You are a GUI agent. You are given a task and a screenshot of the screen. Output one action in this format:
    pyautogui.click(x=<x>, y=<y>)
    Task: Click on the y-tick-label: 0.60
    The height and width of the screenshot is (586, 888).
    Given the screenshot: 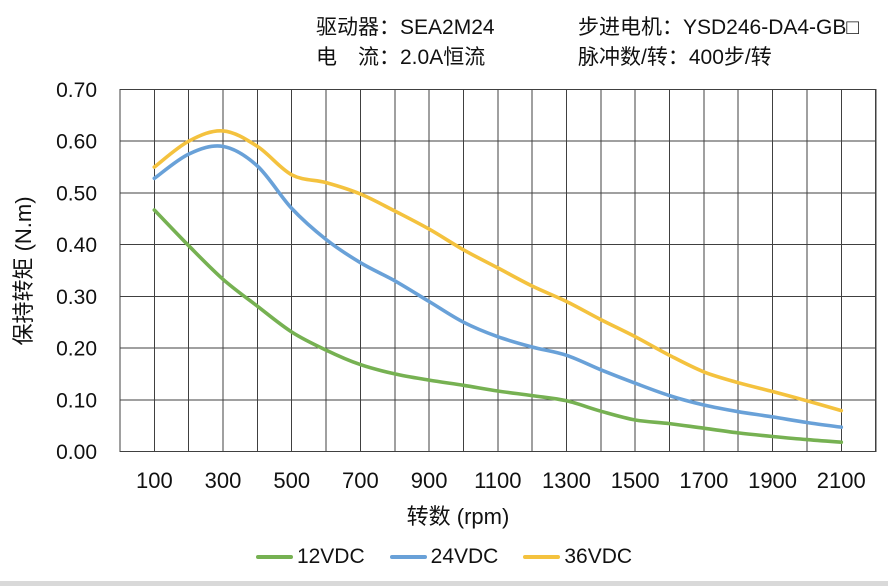 What is the action you would take?
    pyautogui.click(x=76, y=142)
    